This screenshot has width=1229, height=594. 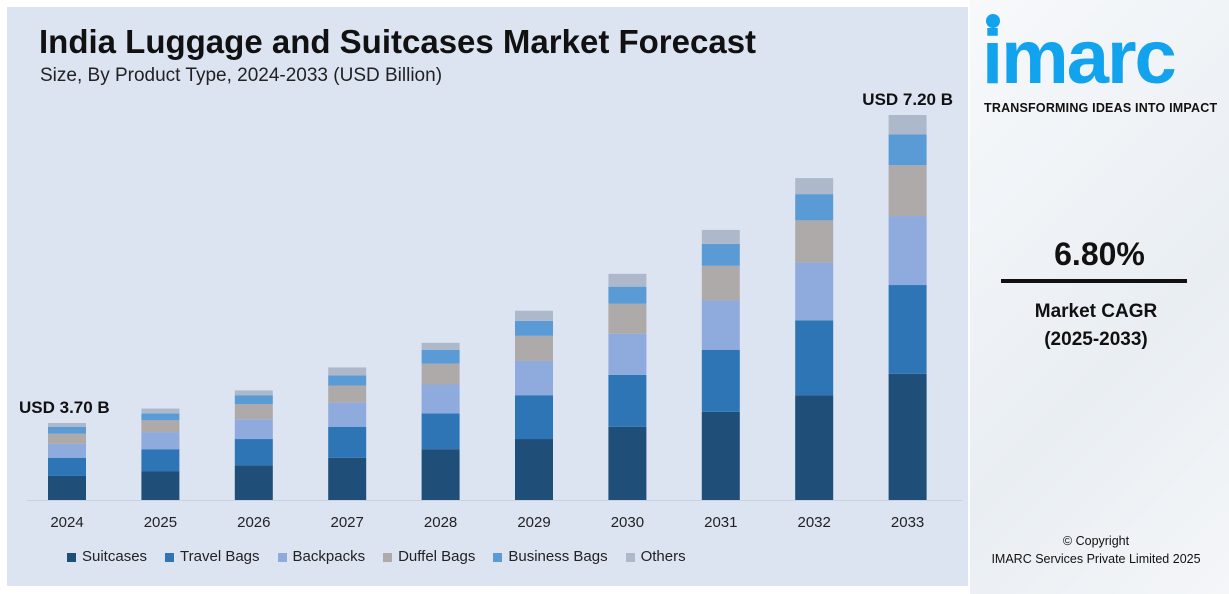 I want to click on legend-item: Others, so click(x=655, y=557).